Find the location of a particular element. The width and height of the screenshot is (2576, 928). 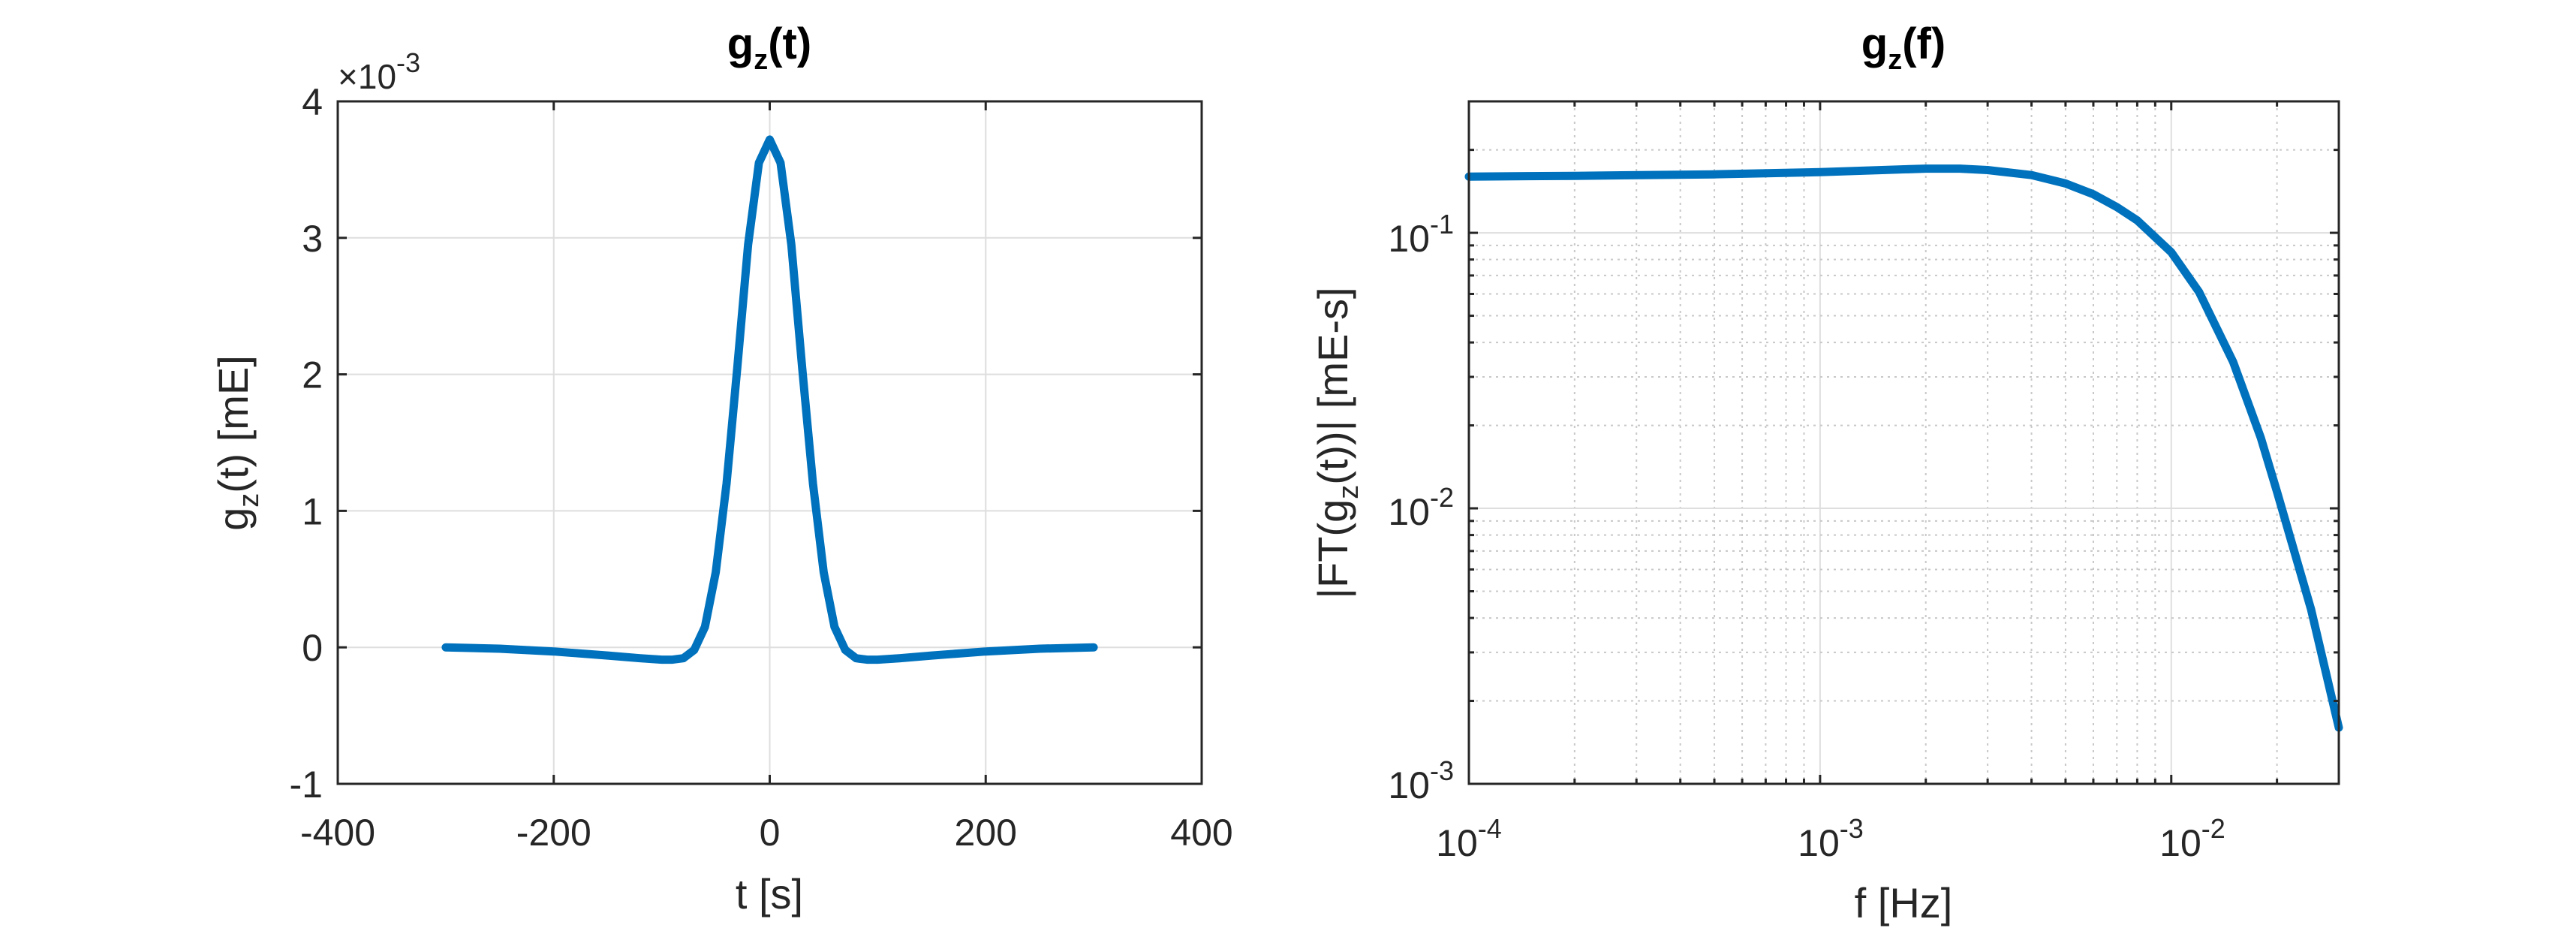

y-tick-label: -1 is located at coordinates (306, 785).